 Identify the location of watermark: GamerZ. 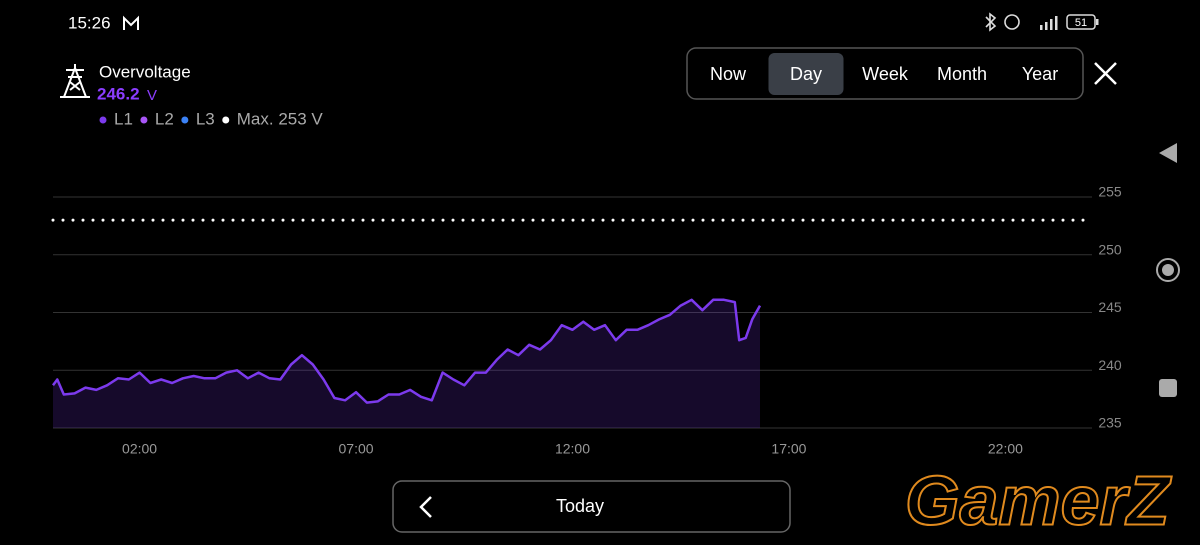
(1038, 500).